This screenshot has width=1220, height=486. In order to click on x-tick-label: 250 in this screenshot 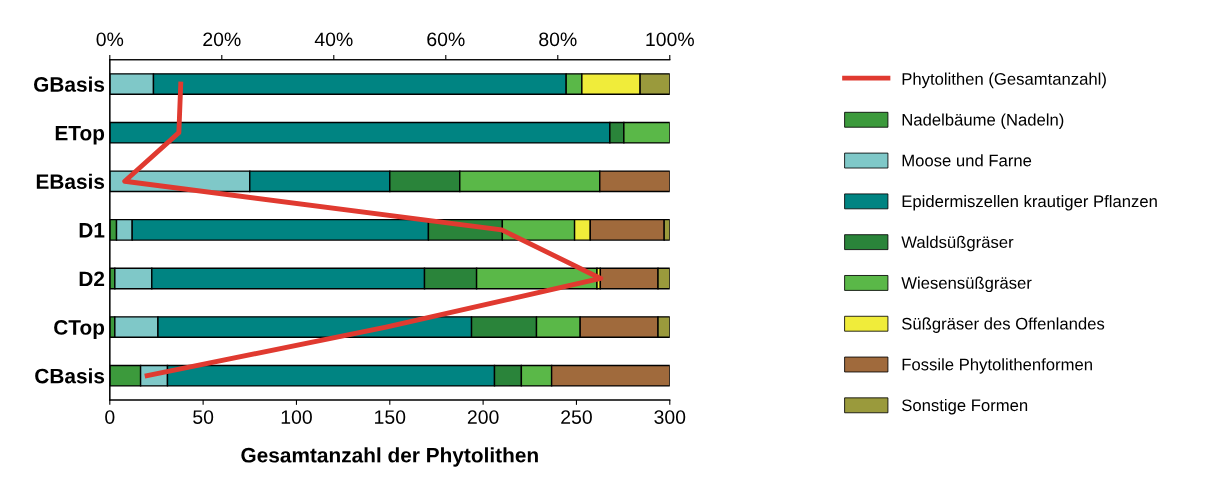, I will do `click(576, 417)`.